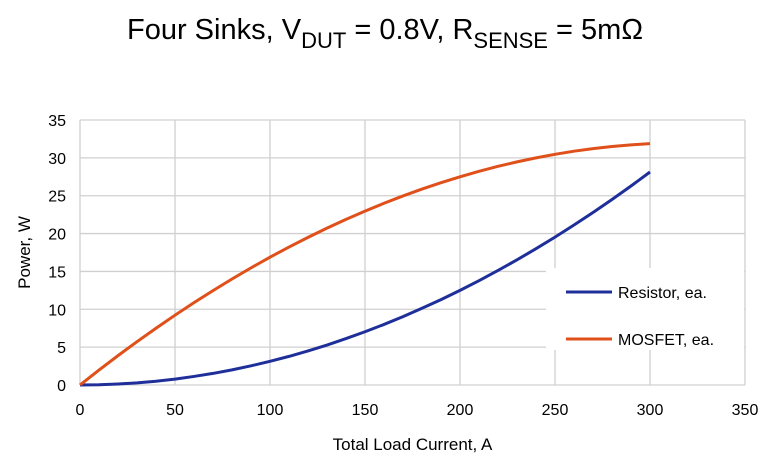 The image size is (770, 465). What do you see at coordinates (80, 410) in the screenshot?
I see `x-tick-label: 0` at bounding box center [80, 410].